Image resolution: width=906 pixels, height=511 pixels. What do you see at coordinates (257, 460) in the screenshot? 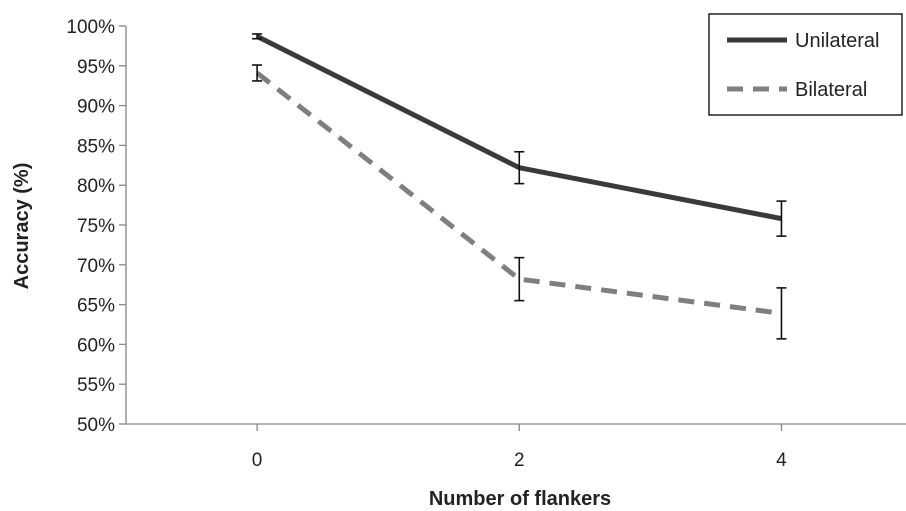
I see `x-tick-label: 0` at bounding box center [257, 460].